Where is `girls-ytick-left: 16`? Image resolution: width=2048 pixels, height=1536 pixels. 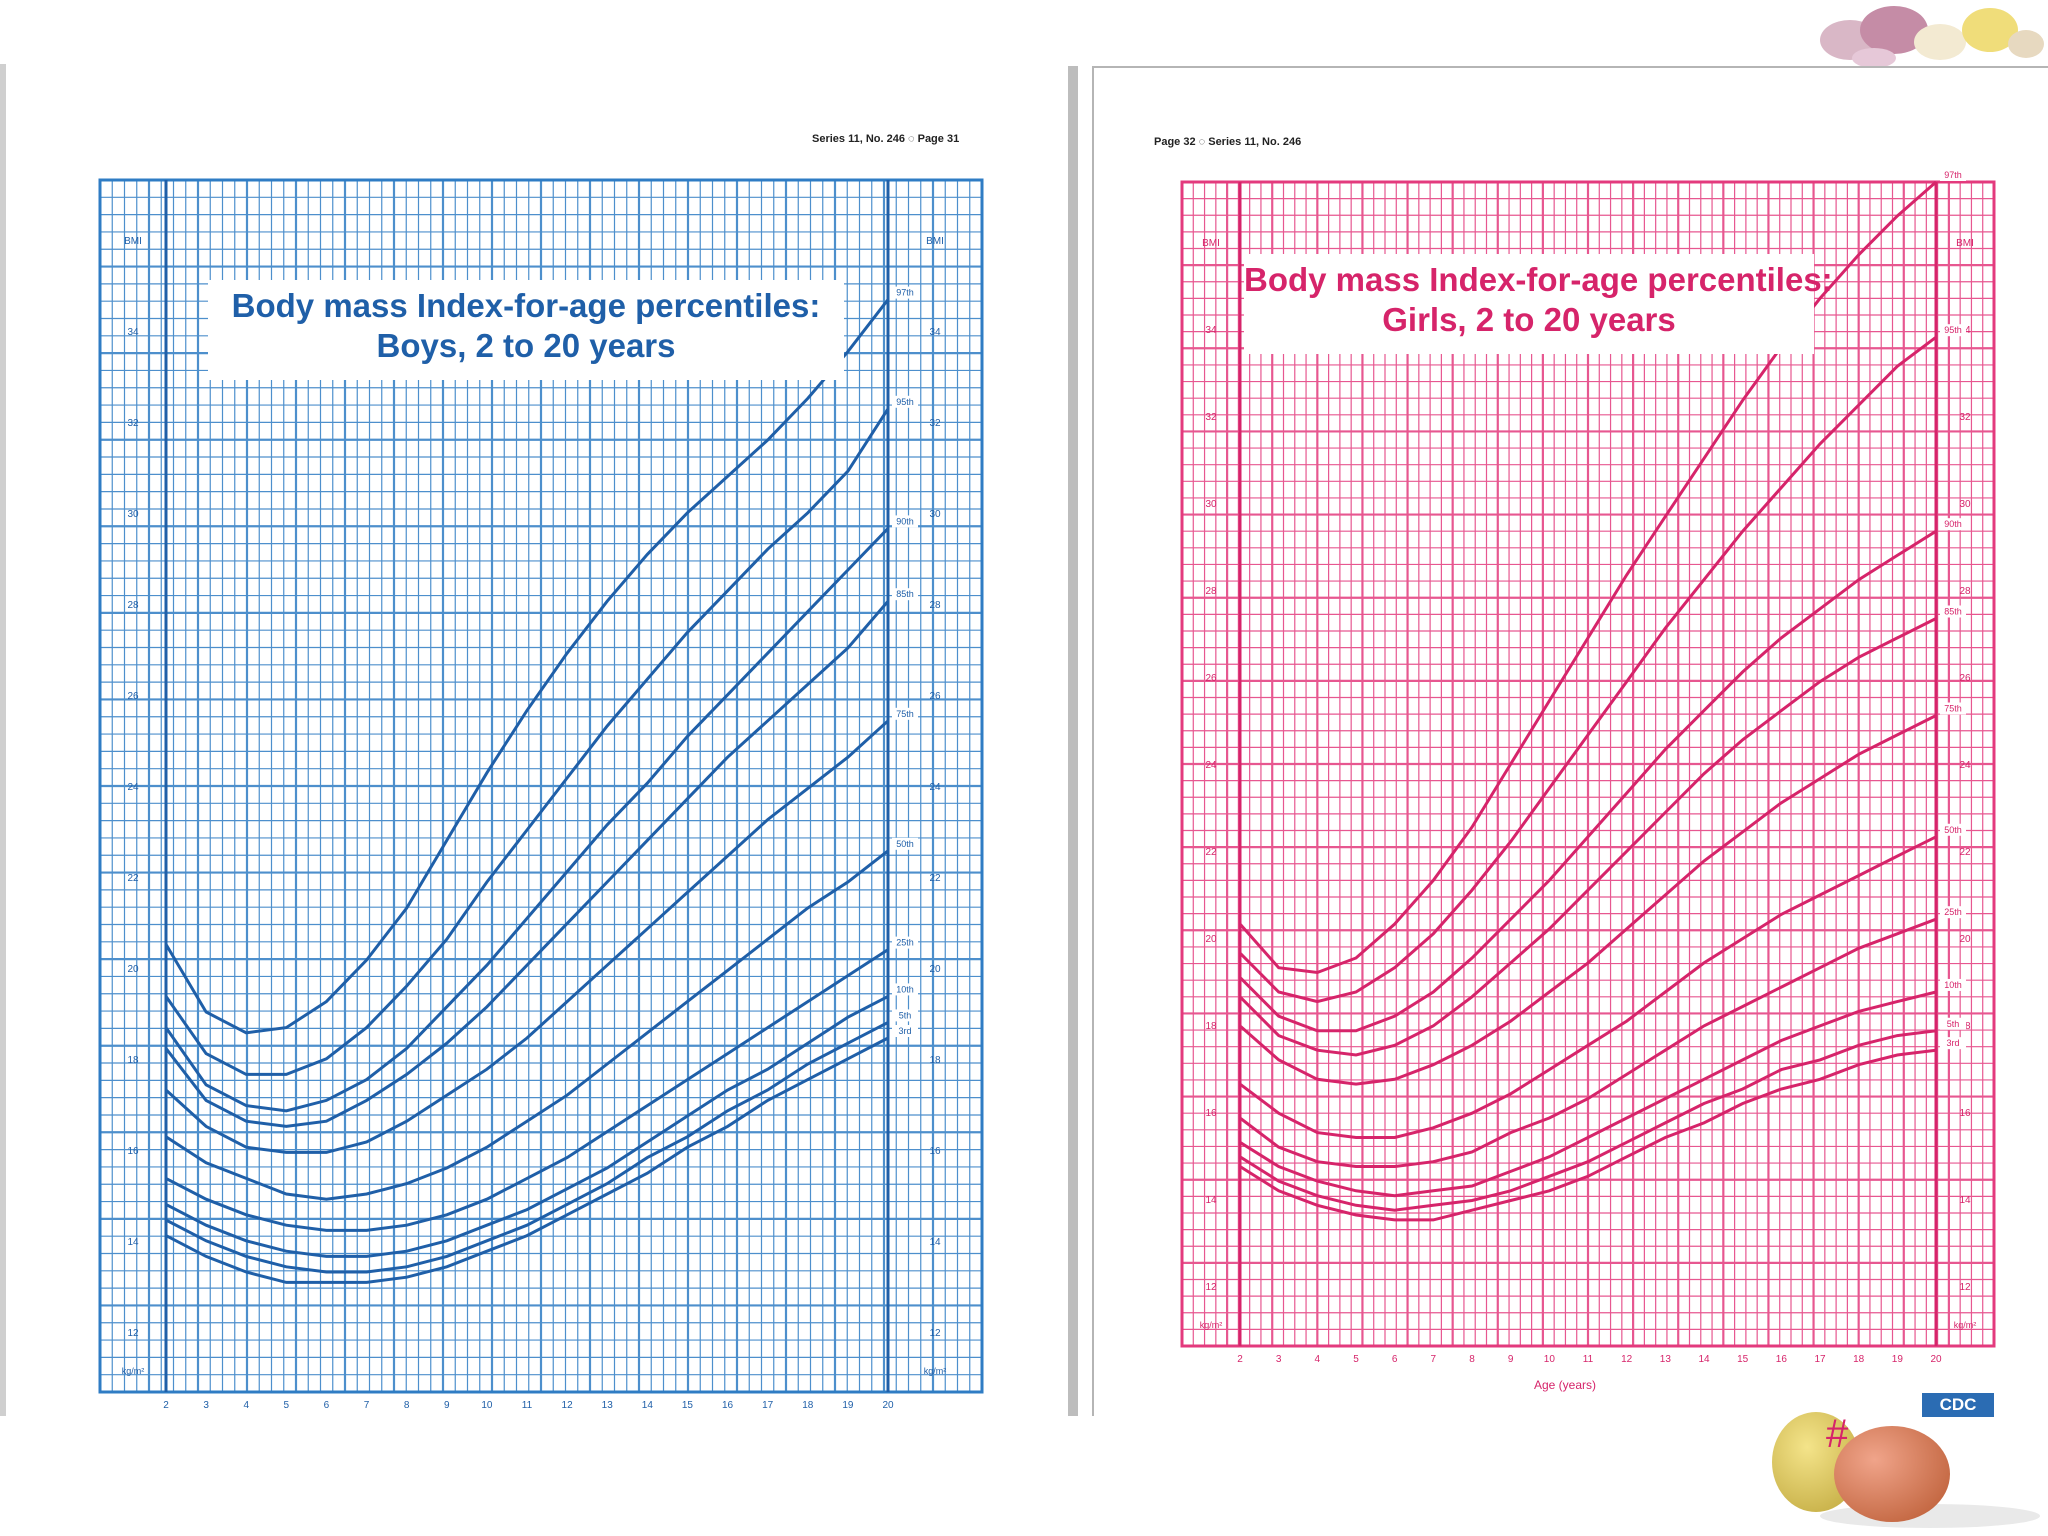
girls-ytick-left: 16 is located at coordinates (1211, 1113).